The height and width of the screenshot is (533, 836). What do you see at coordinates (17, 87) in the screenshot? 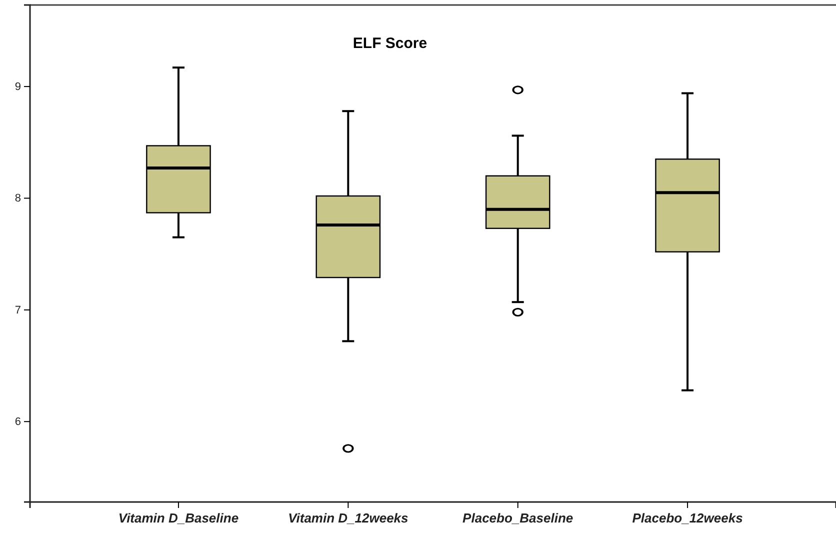
I see `y-tick-label: 9` at bounding box center [17, 87].